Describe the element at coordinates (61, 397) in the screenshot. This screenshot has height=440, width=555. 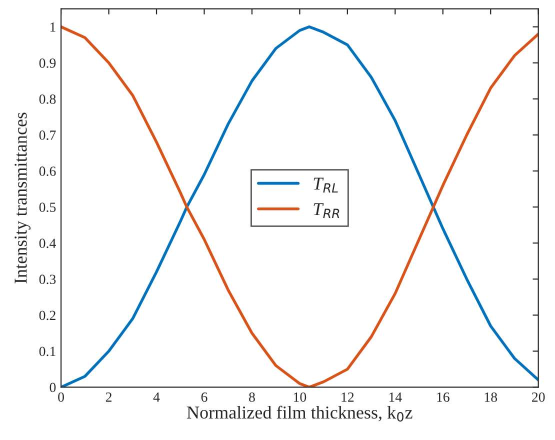
I see `x-tick-label: 0` at that location.